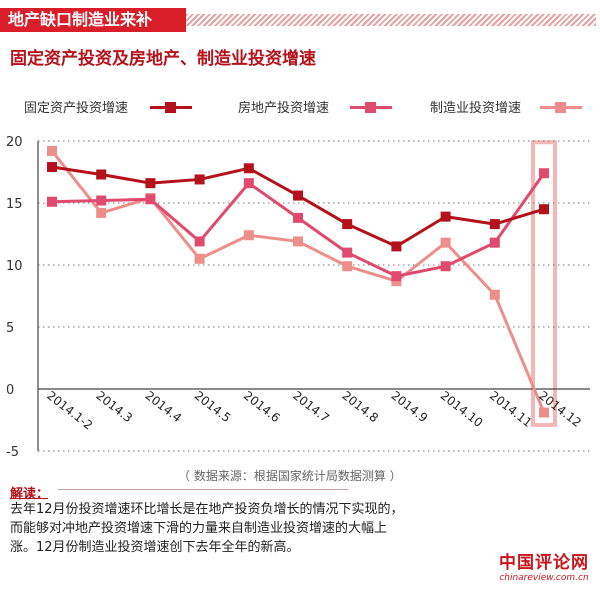 This screenshot has height=589, width=600. What do you see at coordinates (14, 266) in the screenshot?
I see `y-tick-label: 10` at bounding box center [14, 266].